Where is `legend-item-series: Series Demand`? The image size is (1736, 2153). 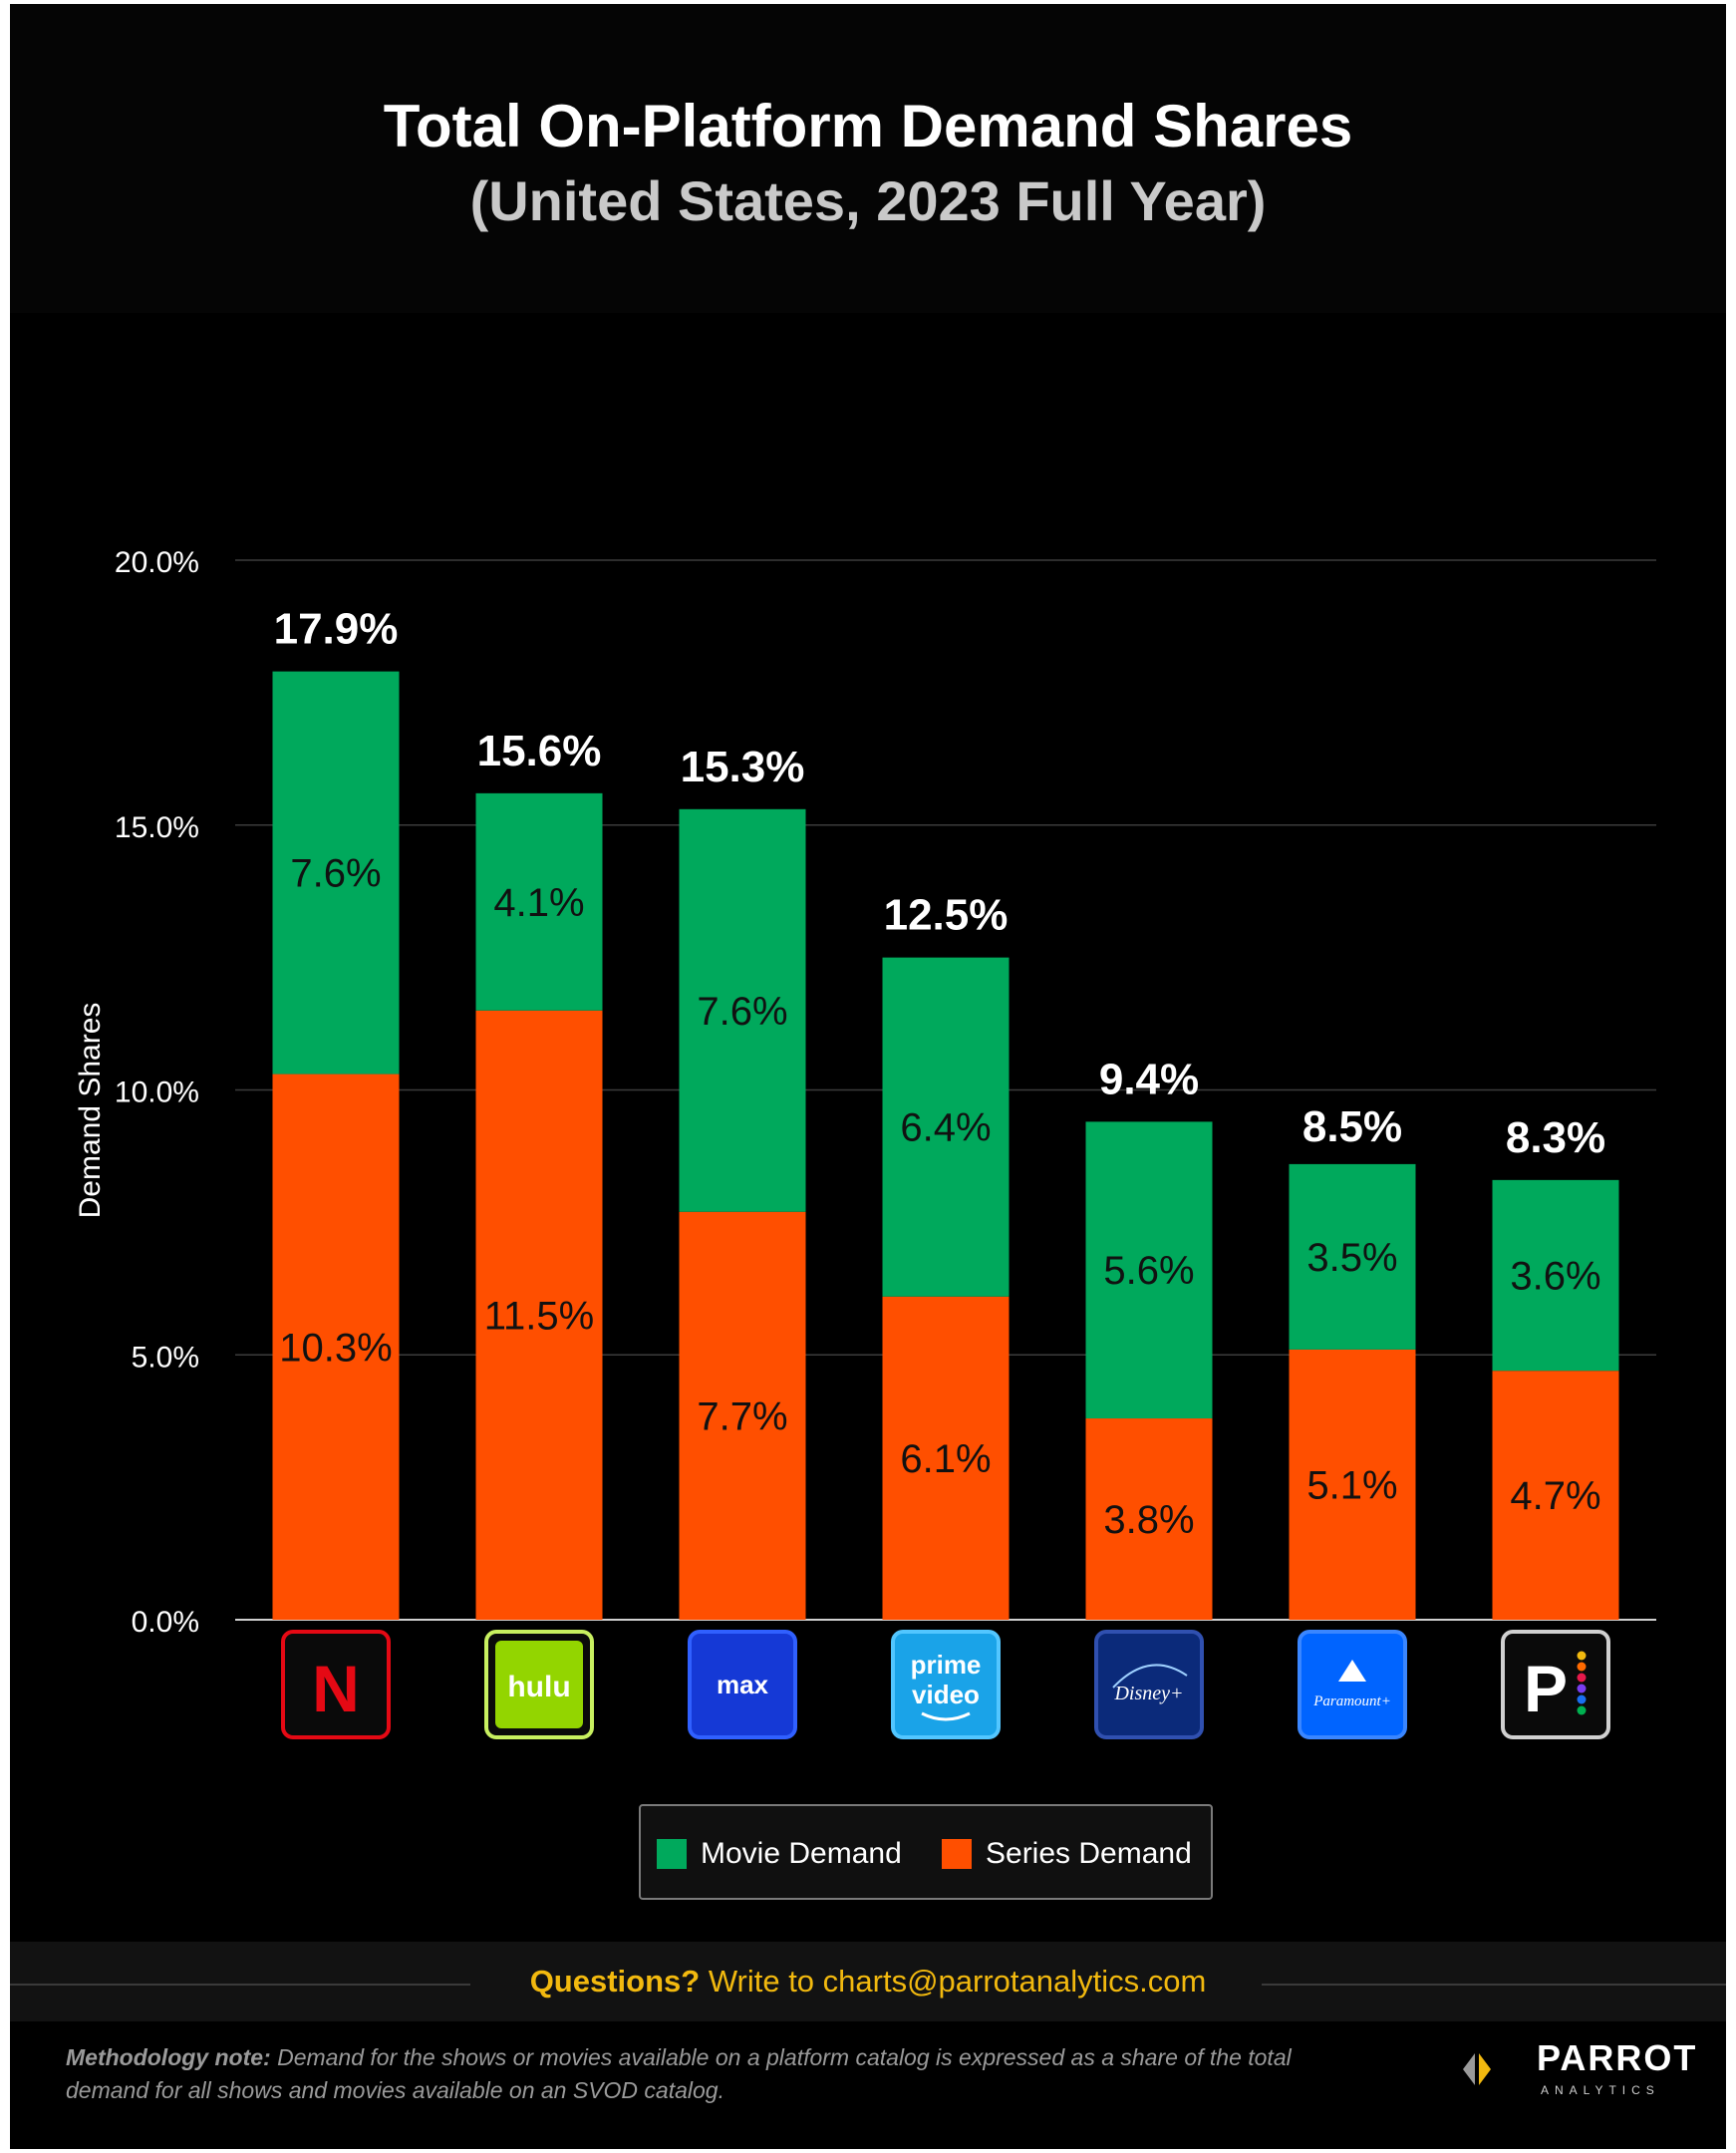
legend-item-series: Series Demand is located at coordinates (1067, 1854).